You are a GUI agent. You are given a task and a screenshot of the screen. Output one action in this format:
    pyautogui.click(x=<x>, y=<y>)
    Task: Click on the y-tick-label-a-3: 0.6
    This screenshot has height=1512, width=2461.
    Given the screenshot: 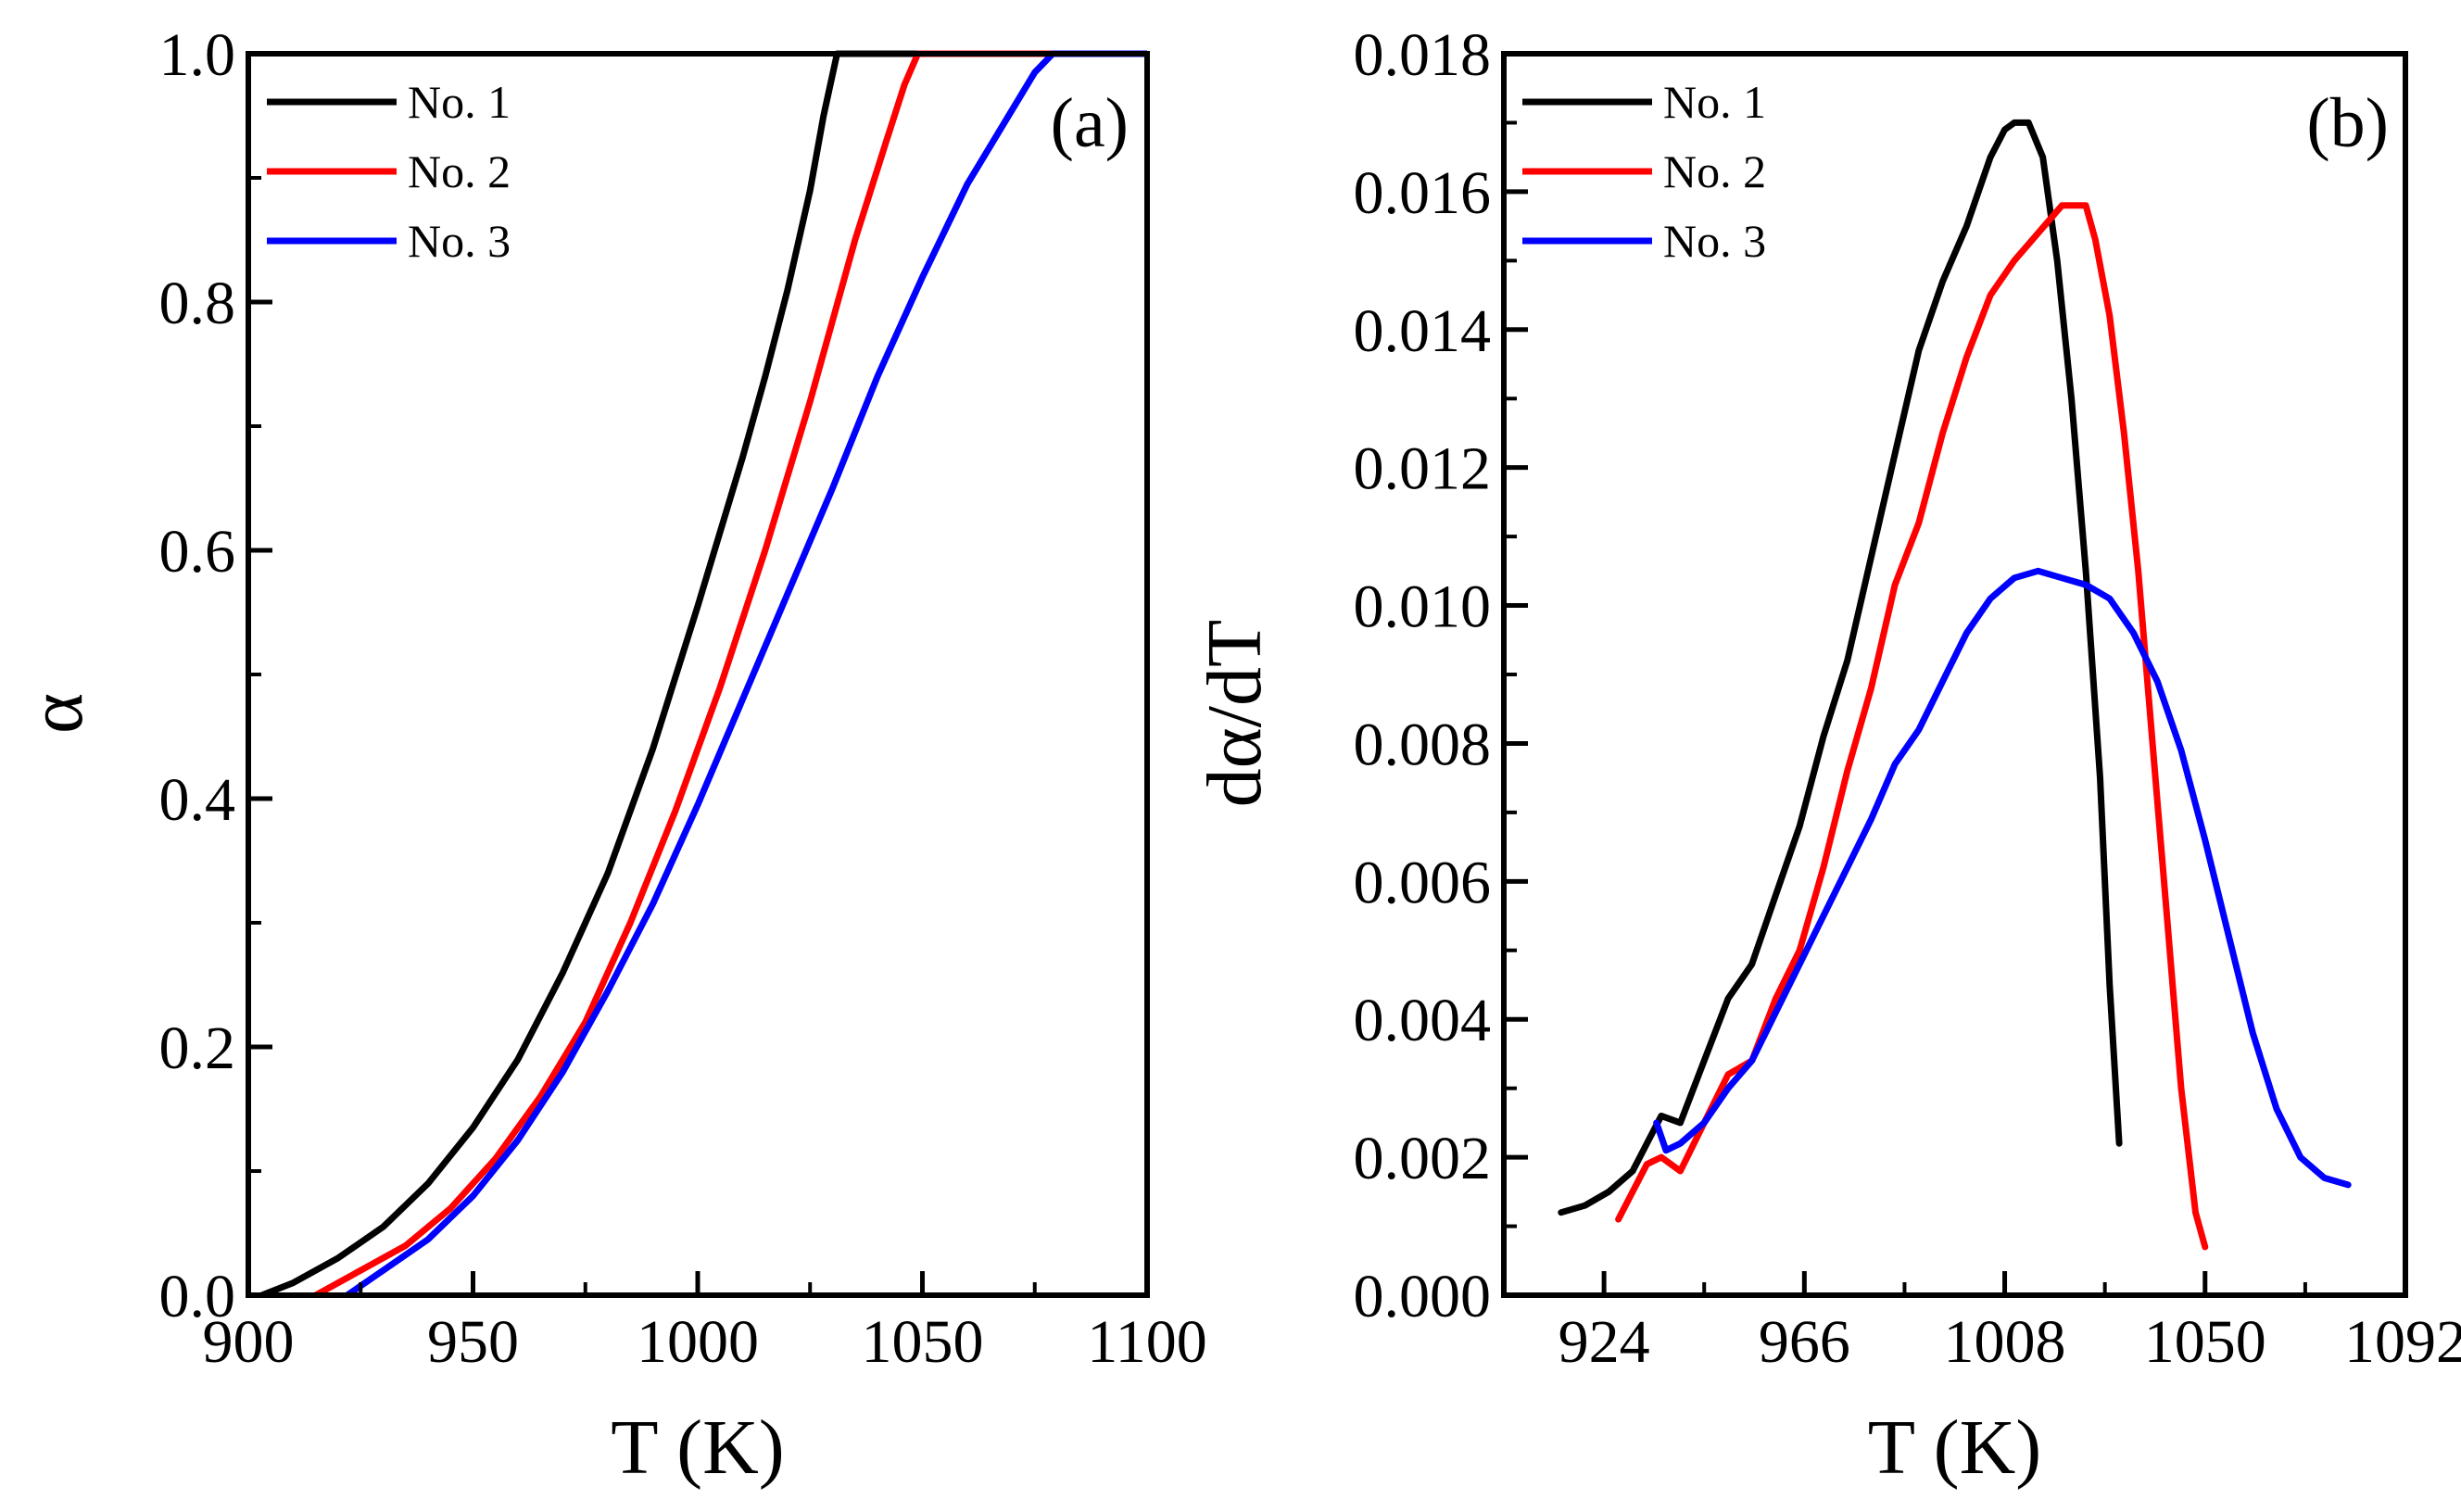 What is the action you would take?
    pyautogui.click(x=197, y=552)
    